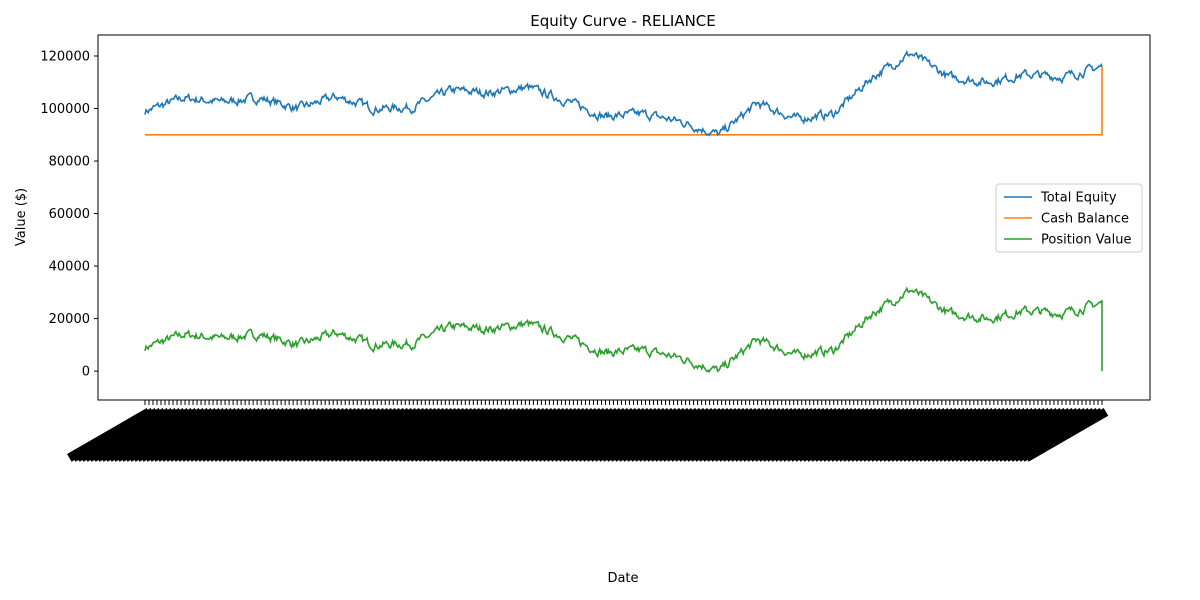 The image size is (1200, 600). I want to click on legend-entry: Position Value, so click(1086, 240).